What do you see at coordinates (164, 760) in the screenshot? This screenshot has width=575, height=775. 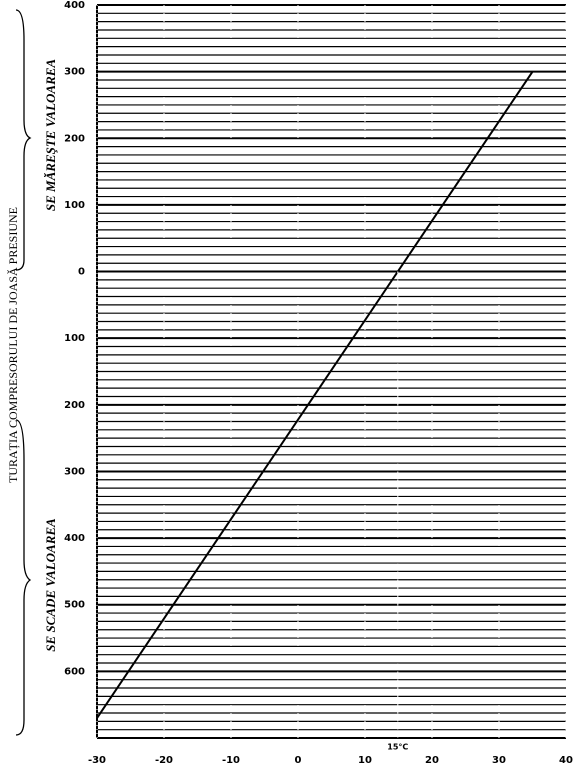 I see `x-tick-label: -20` at bounding box center [164, 760].